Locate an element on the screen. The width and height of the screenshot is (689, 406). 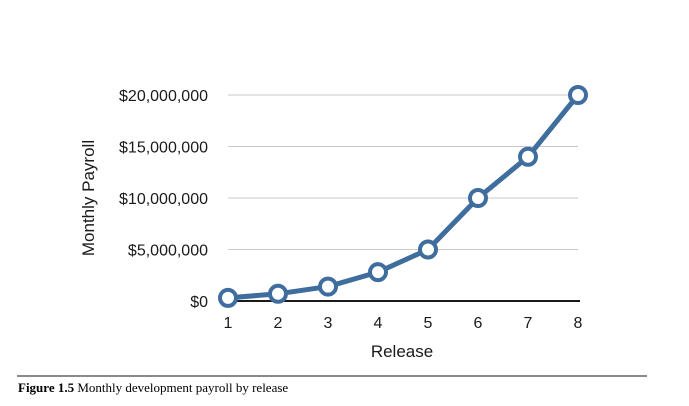
x-tick-label: 6 is located at coordinates (478, 323).